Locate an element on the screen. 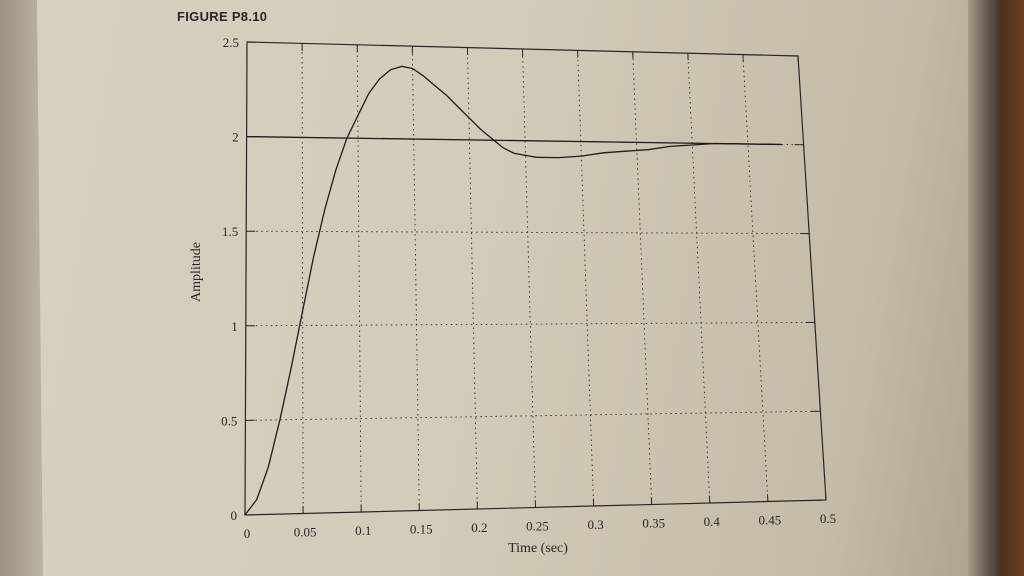  y-tick-label: 0.5 is located at coordinates (229, 420).